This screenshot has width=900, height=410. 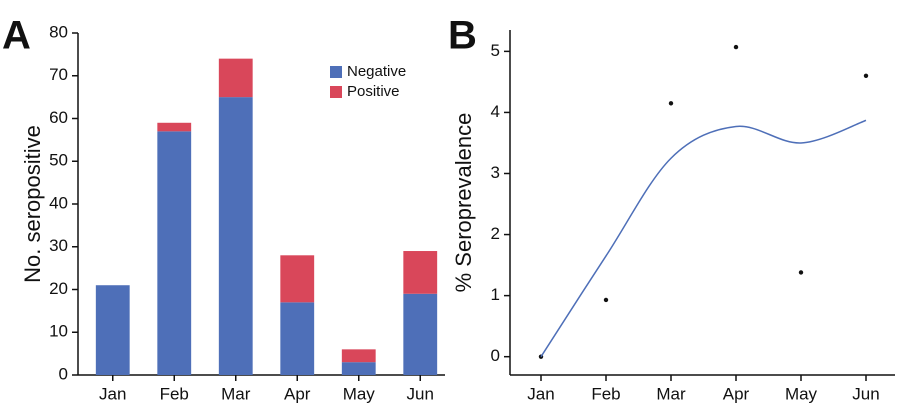 I want to click on legend-label: Negative, so click(x=376, y=71).